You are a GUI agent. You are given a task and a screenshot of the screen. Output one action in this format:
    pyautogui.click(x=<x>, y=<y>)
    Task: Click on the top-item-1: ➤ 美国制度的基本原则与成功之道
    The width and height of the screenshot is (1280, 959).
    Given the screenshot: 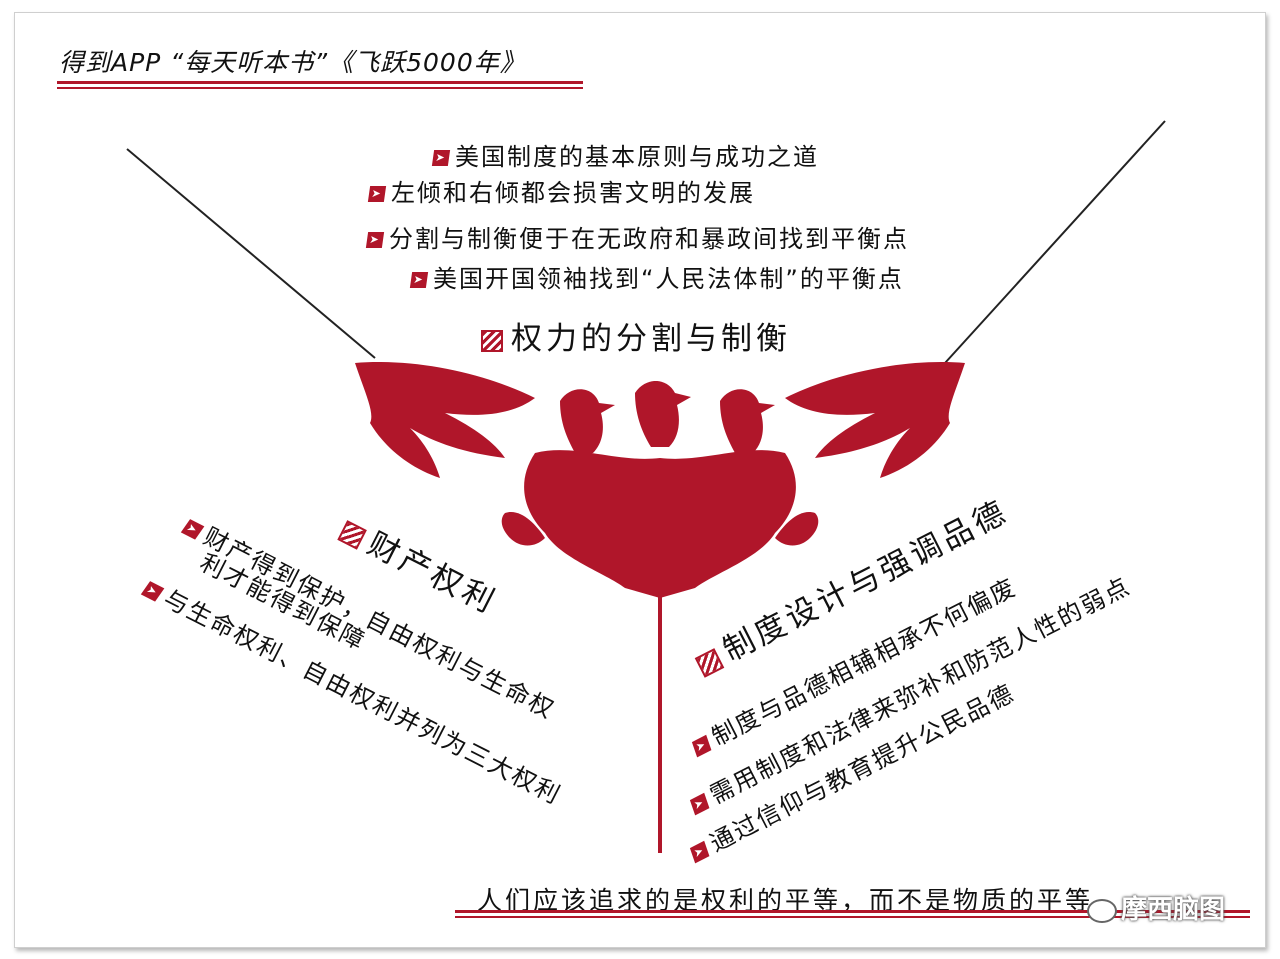 What is the action you would take?
    pyautogui.click(x=625, y=154)
    